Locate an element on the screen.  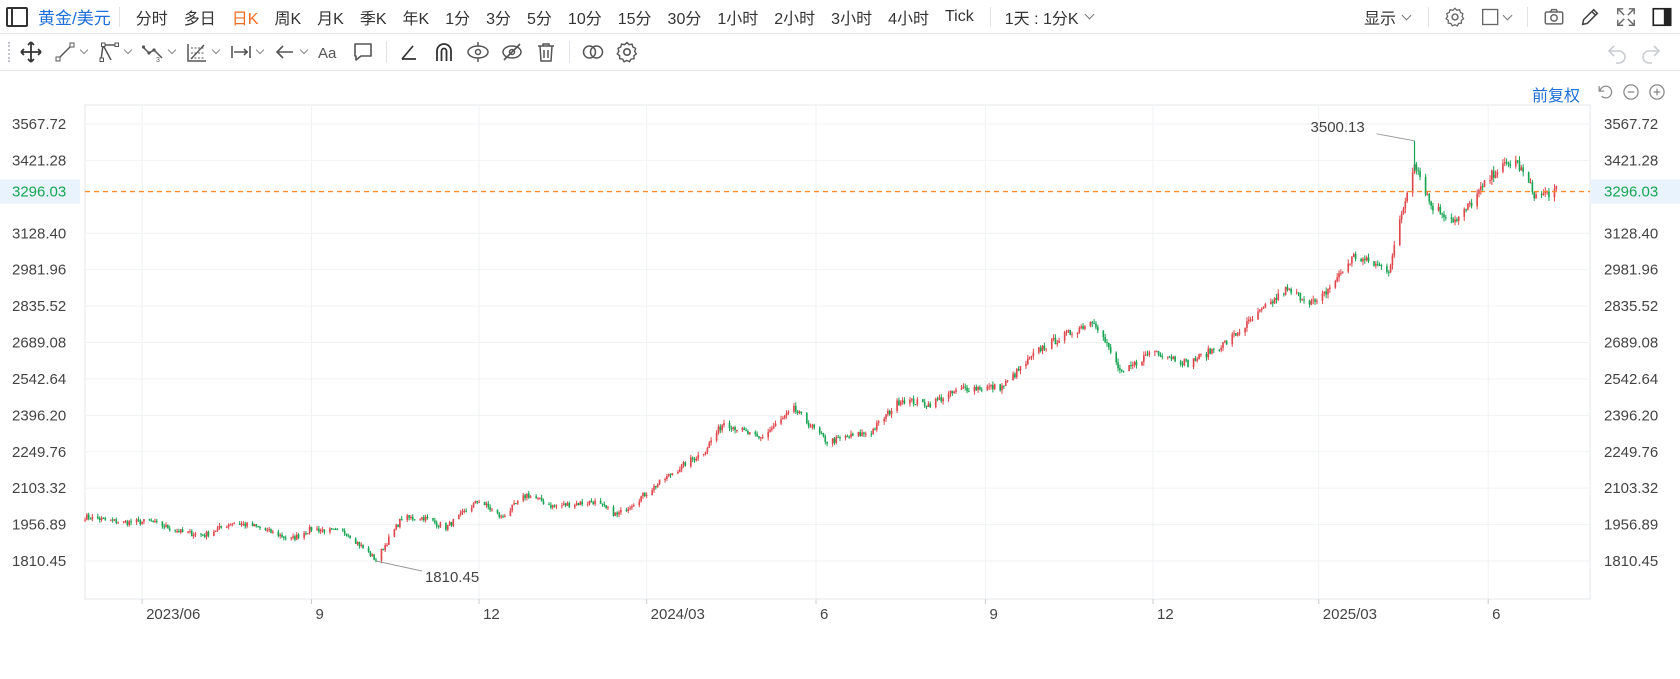
zoom-out-icon is located at coordinates (1631, 92).